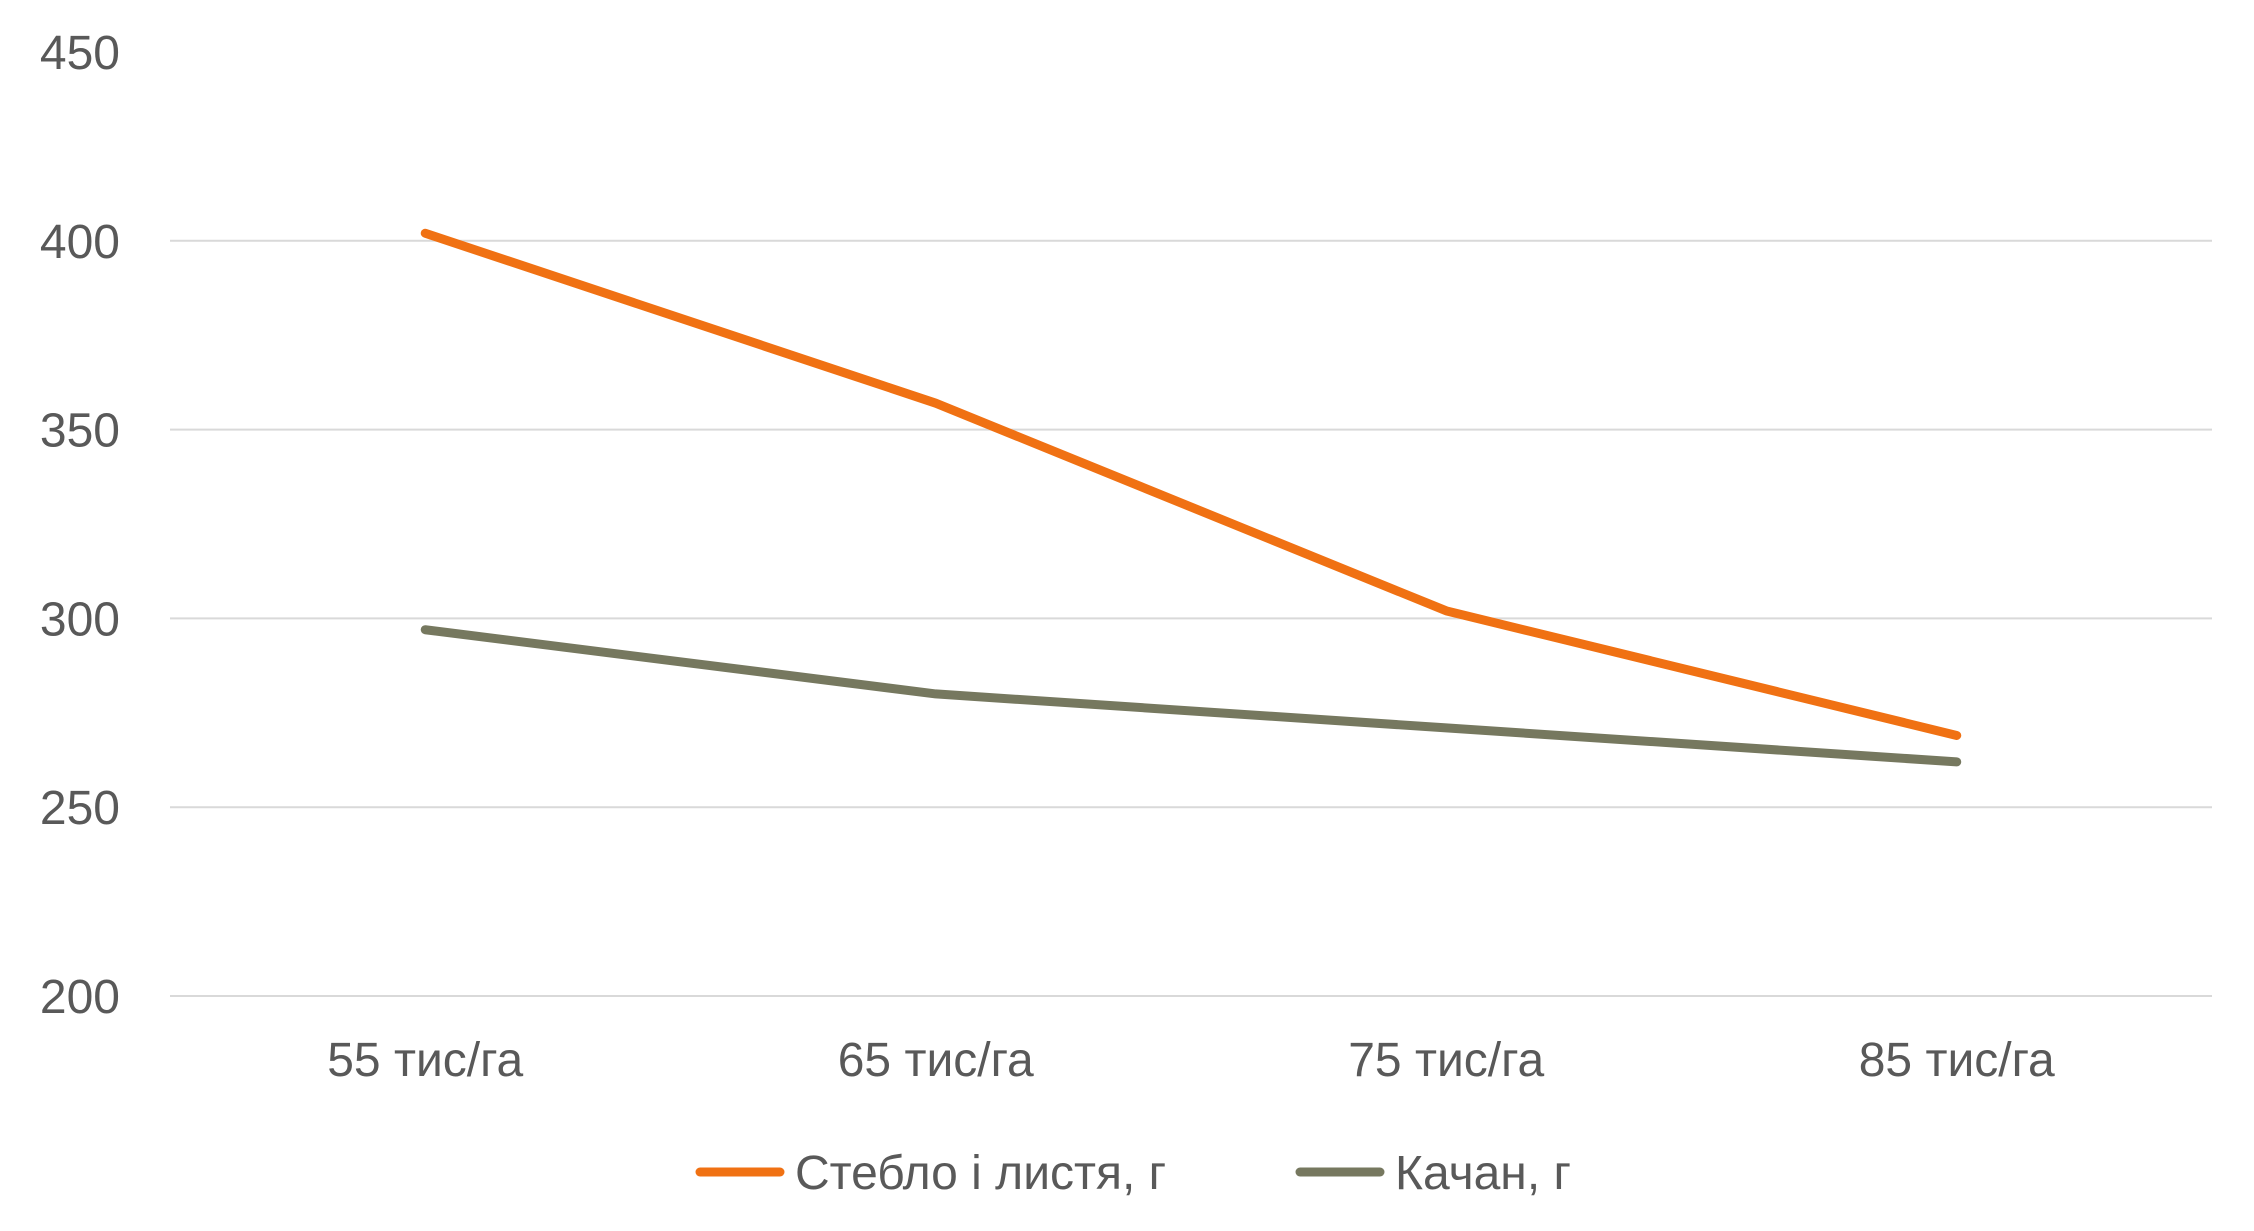  Describe the element at coordinates (80, 525) in the screenshot. I see `y-axis-ticks: 200 250 300 350 400 450` at that location.